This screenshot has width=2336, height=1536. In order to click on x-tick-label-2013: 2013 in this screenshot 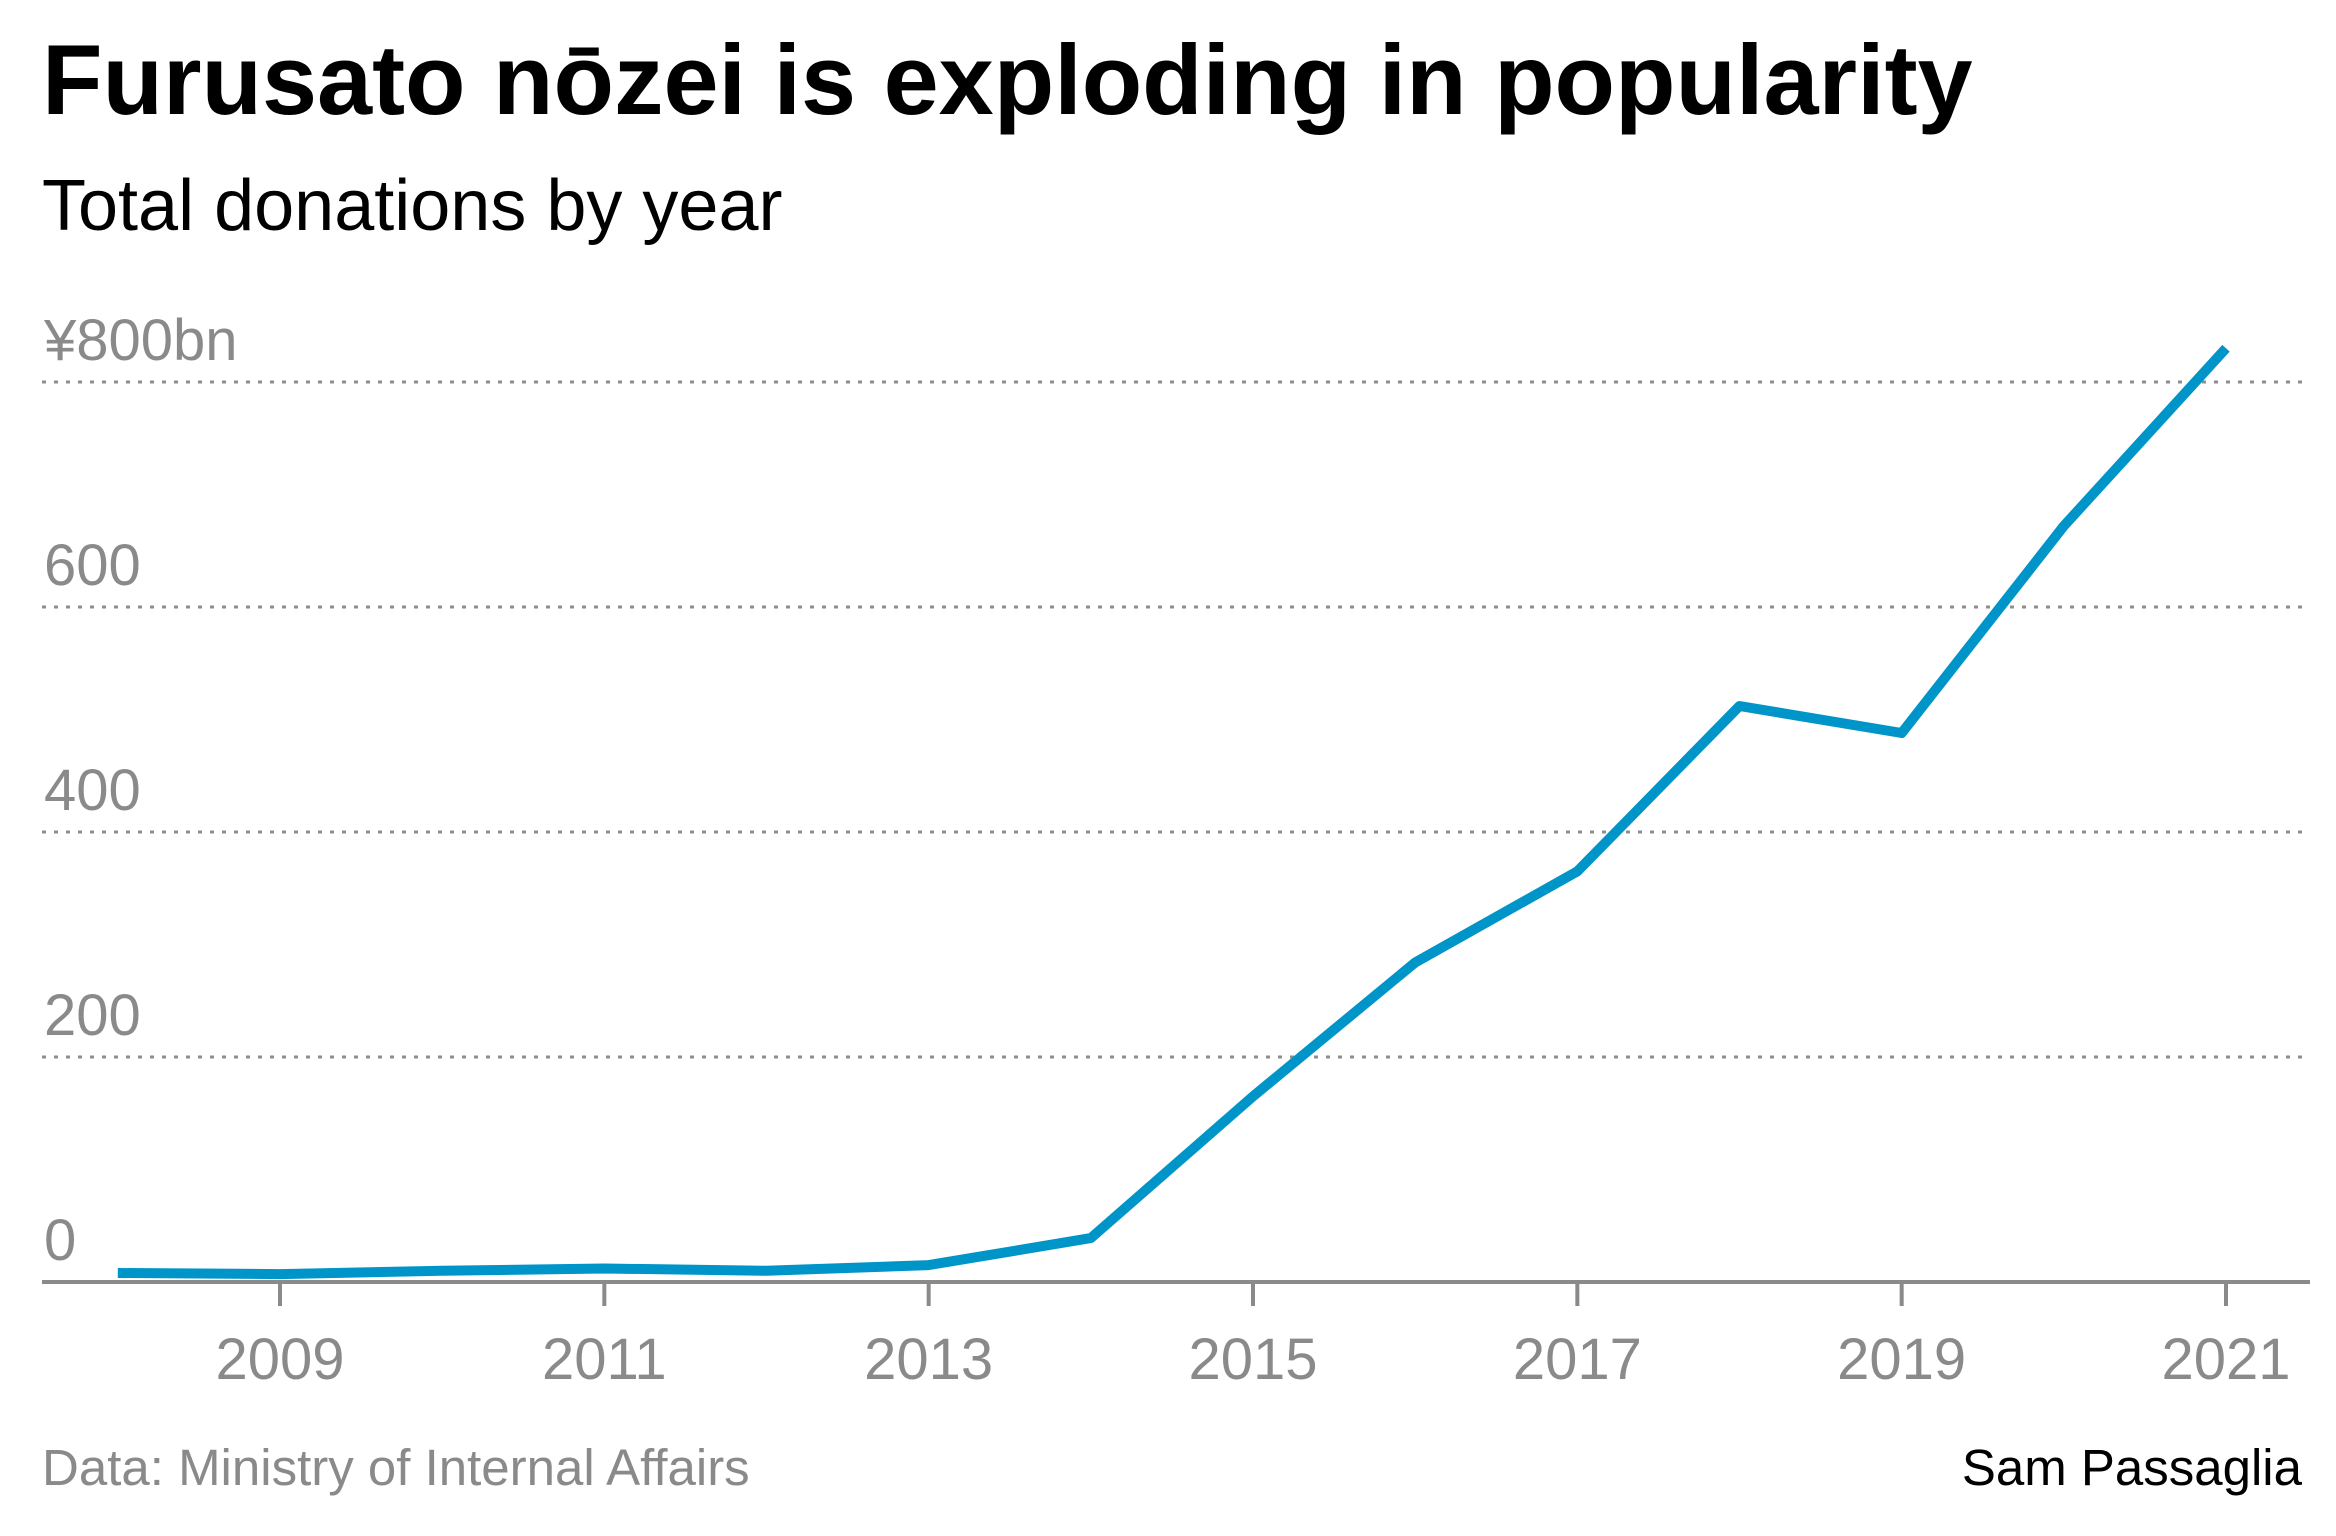, I will do `click(928, 1359)`.